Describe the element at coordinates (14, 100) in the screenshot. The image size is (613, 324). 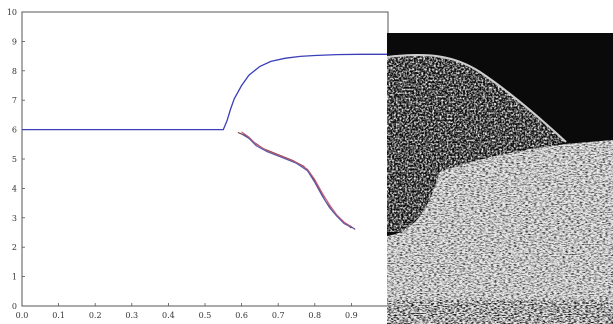
I see `y-tick-label: 7` at that location.